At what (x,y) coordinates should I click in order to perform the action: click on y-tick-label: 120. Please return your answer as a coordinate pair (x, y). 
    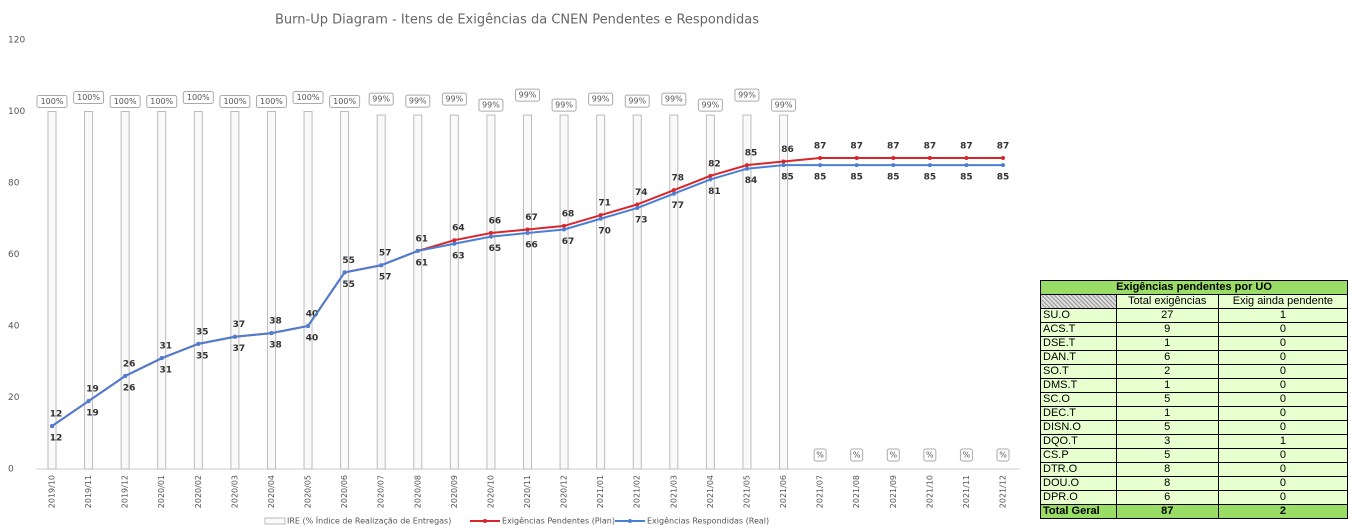
    Looking at the image, I should click on (16, 41).